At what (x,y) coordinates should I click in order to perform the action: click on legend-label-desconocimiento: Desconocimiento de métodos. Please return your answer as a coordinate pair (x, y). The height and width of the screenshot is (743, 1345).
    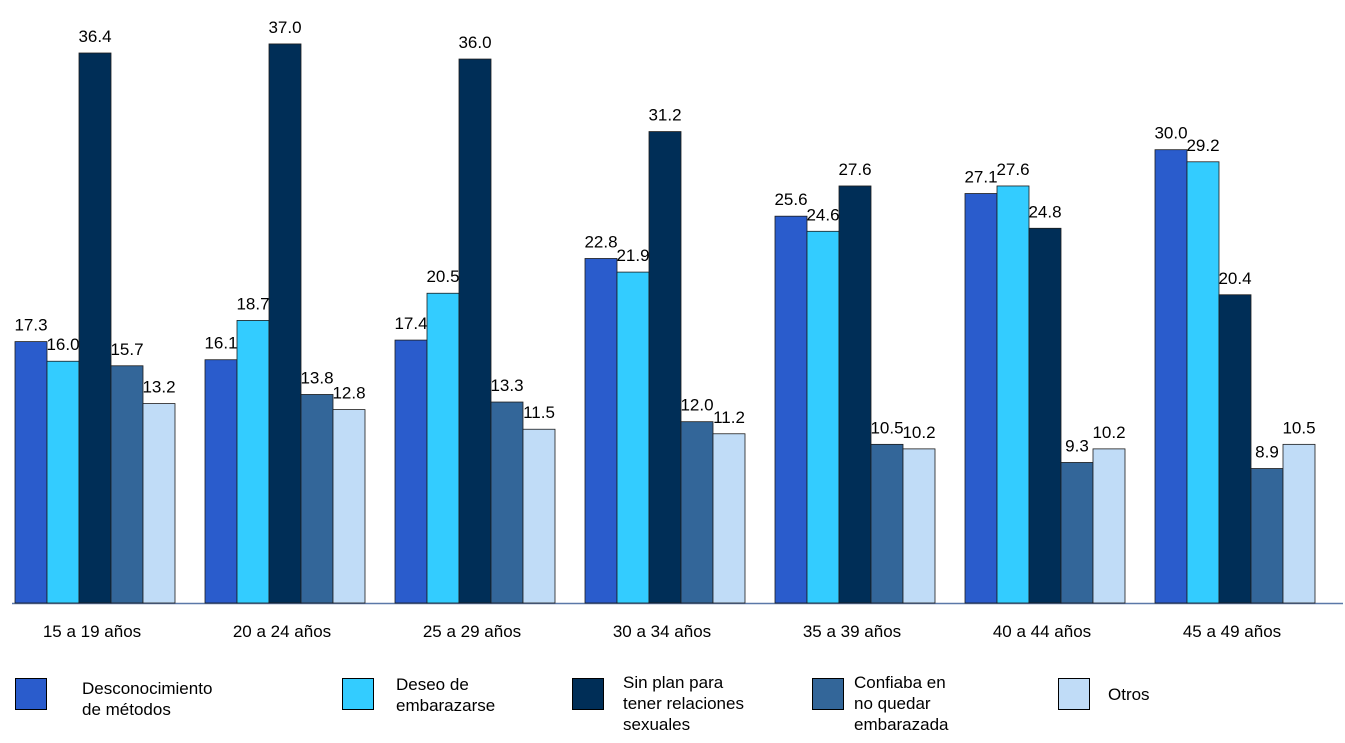
    Looking at the image, I should click on (147, 699).